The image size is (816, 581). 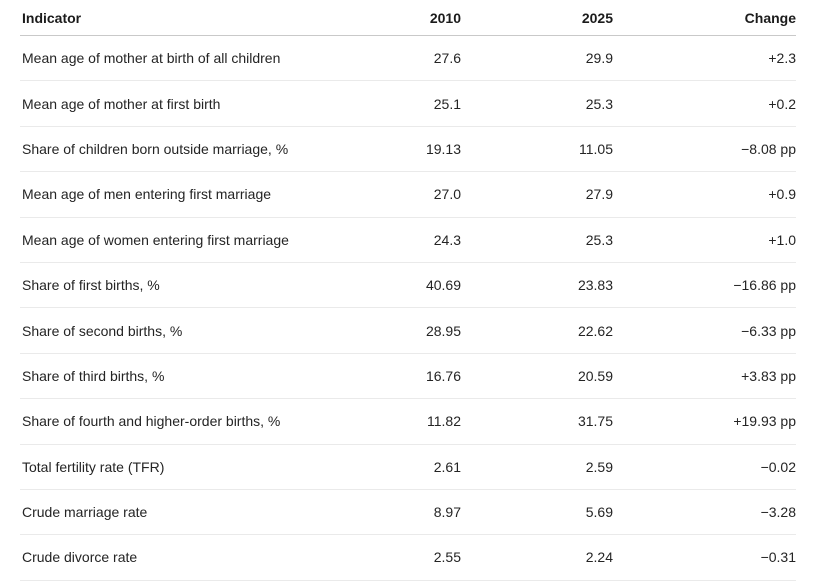 What do you see at coordinates (400, 18) in the screenshot?
I see `column-header-2010: 2010` at bounding box center [400, 18].